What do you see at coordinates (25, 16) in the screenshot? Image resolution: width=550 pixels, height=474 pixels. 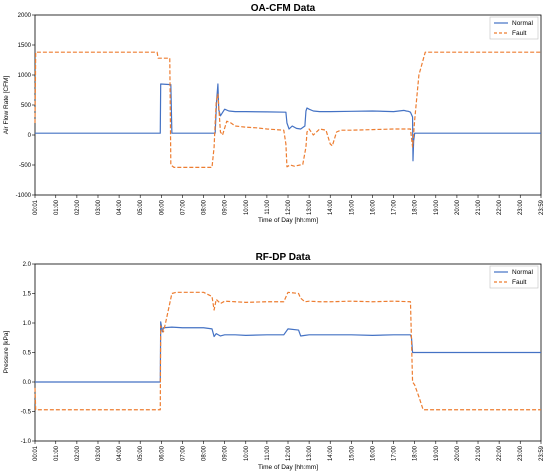 I see `y-tick-label: 2000` at bounding box center [25, 16].